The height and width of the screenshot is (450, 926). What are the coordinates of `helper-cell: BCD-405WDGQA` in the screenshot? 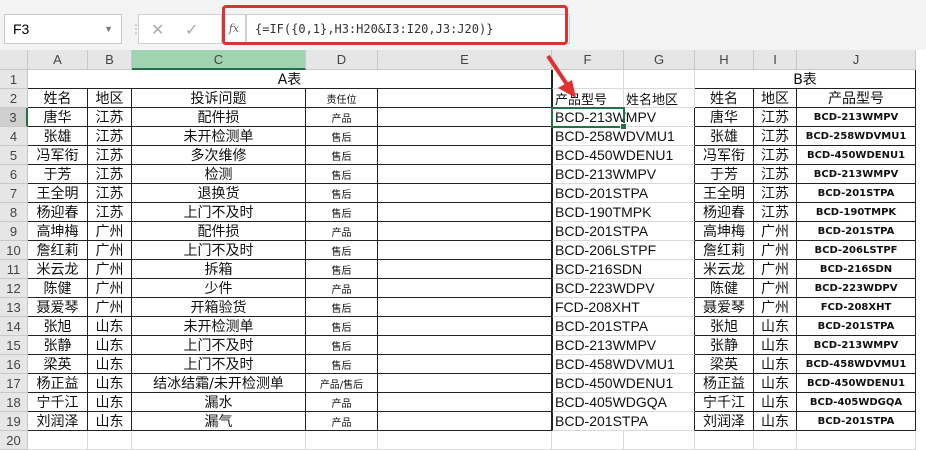 It's located at (609, 402).